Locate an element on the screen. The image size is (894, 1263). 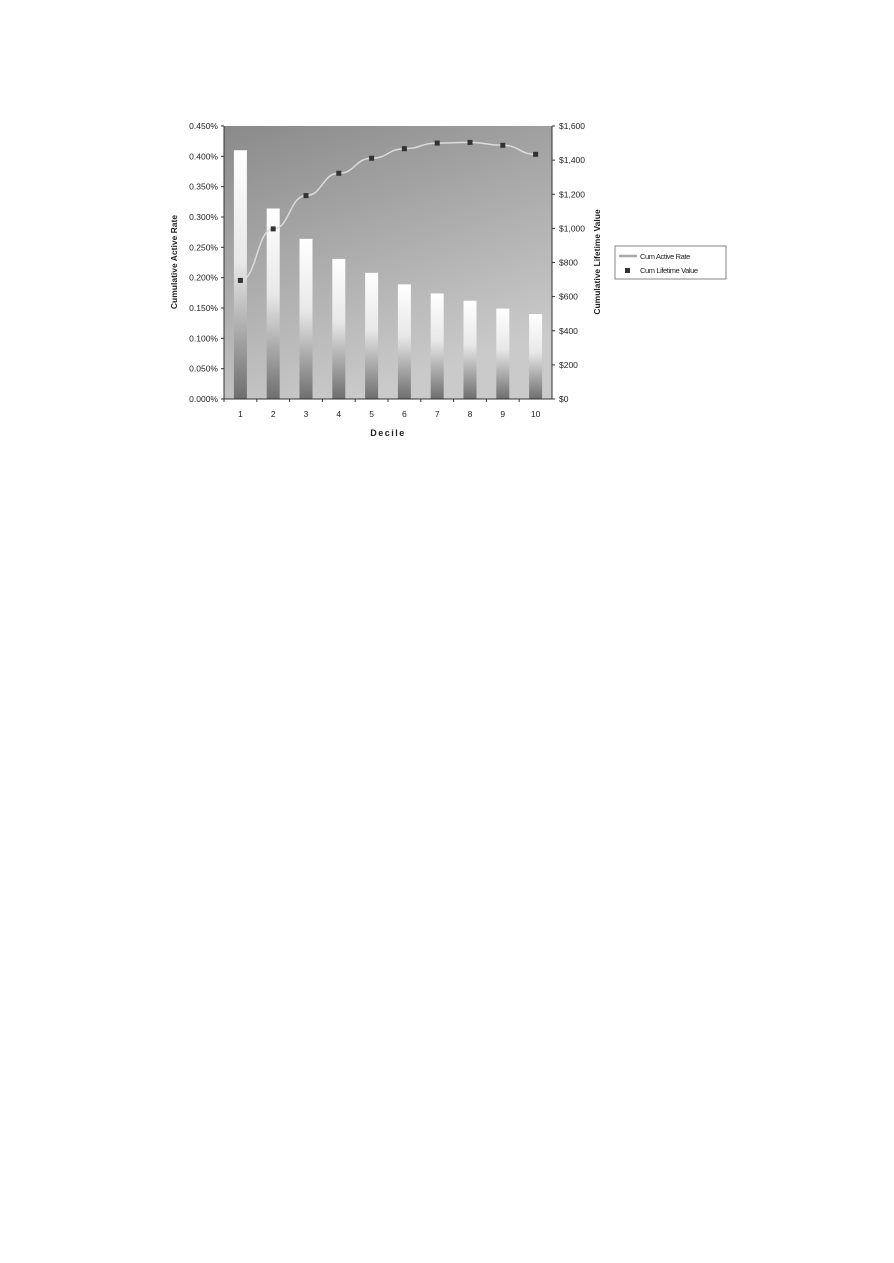
x-tick-label: 1 is located at coordinates (240, 414).